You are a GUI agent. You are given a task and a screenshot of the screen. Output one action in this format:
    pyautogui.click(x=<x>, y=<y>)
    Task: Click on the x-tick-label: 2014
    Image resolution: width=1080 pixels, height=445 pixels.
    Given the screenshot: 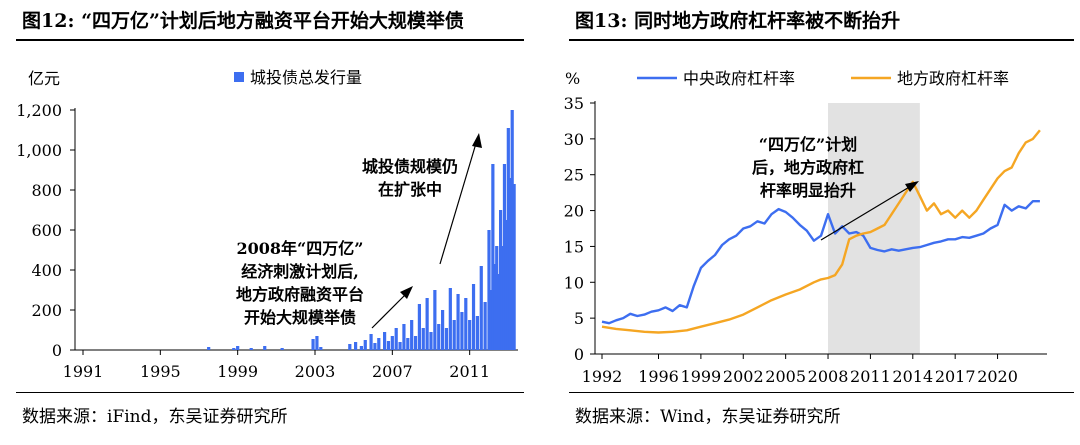 What is the action you would take?
    pyautogui.click(x=912, y=376)
    